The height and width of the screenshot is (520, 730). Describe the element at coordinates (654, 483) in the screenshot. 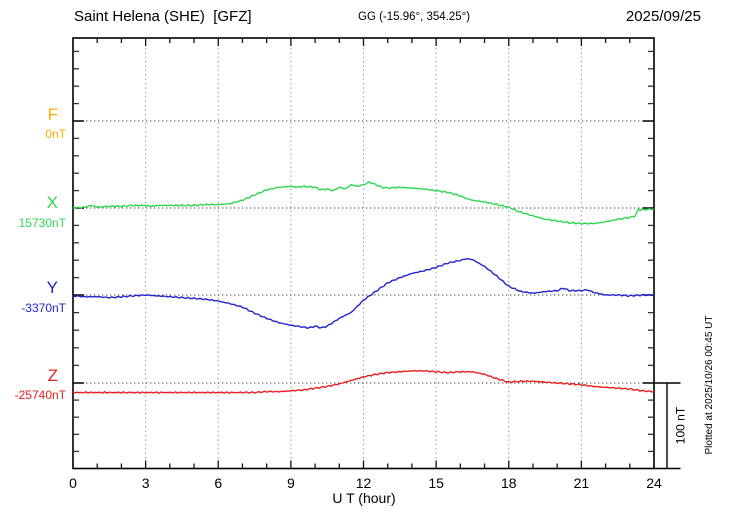

I see `x-tick-label: 24` at that location.